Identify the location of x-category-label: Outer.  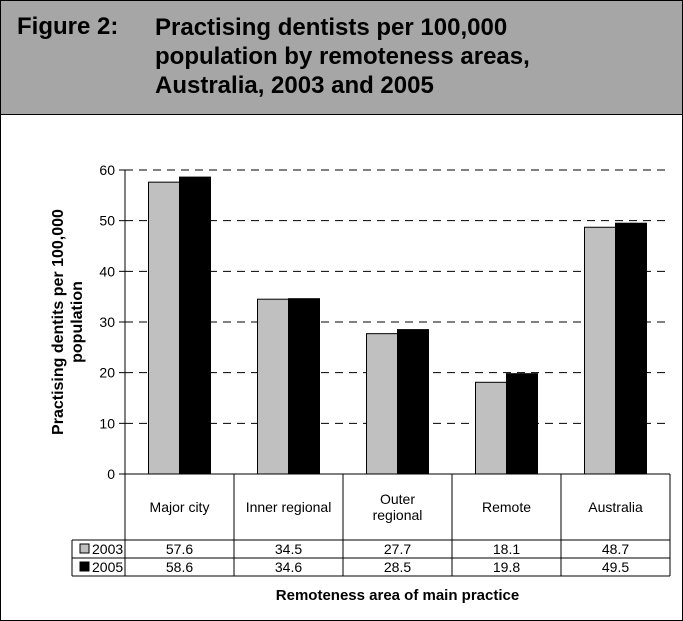
(397, 499).